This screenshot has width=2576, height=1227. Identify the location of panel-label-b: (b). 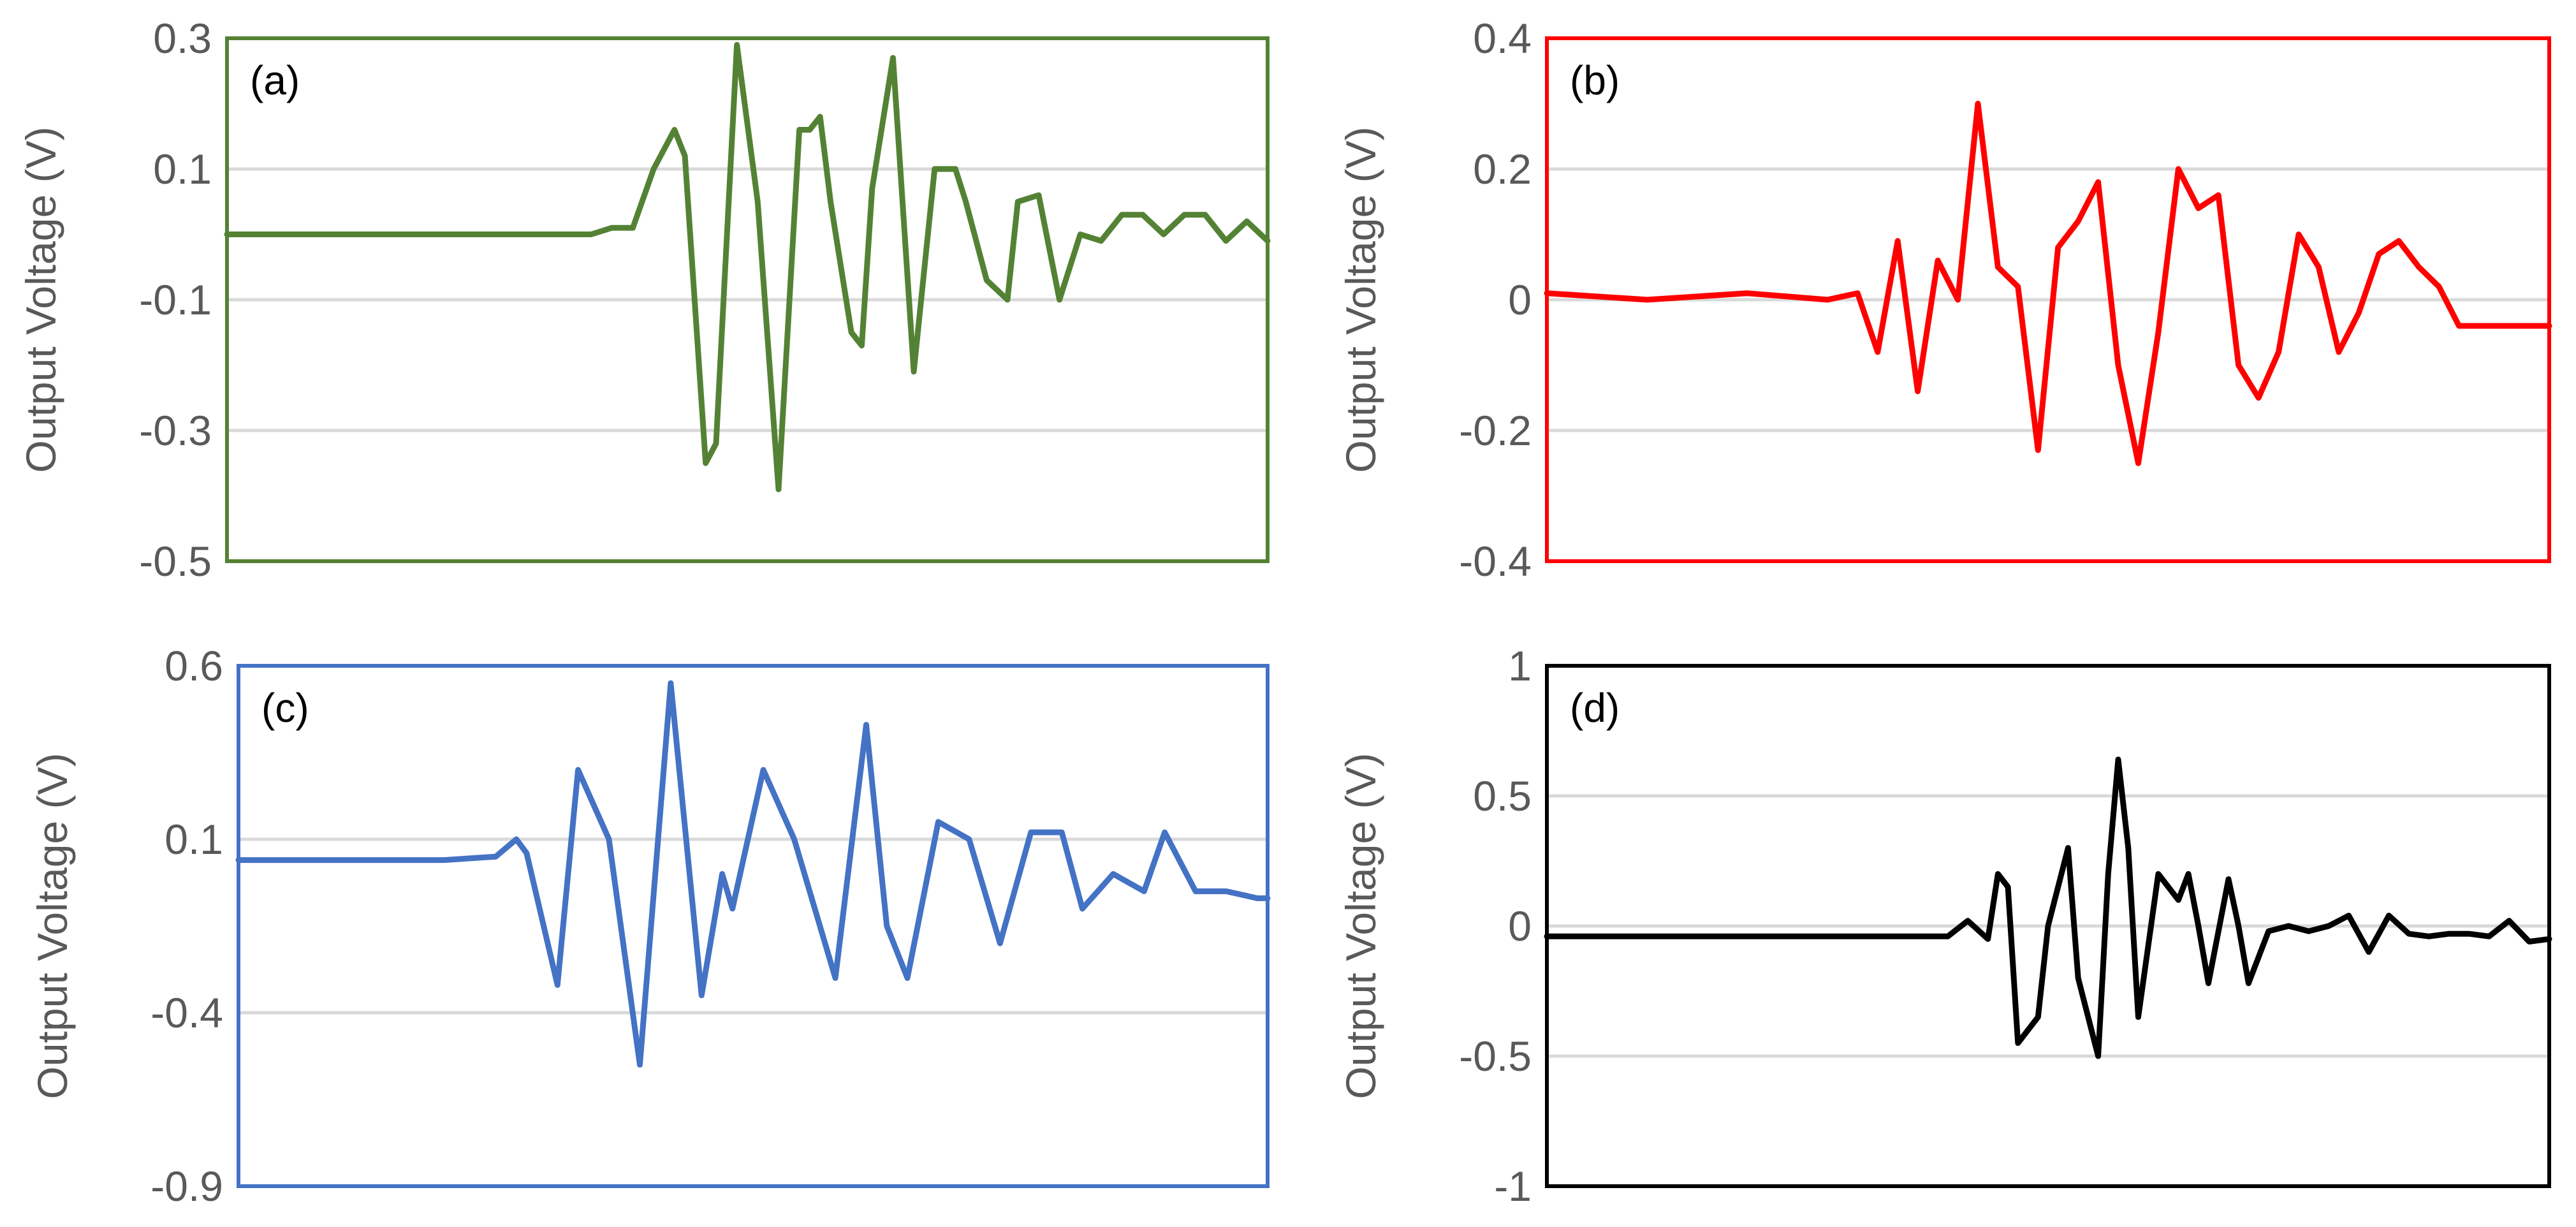
(1595, 80).